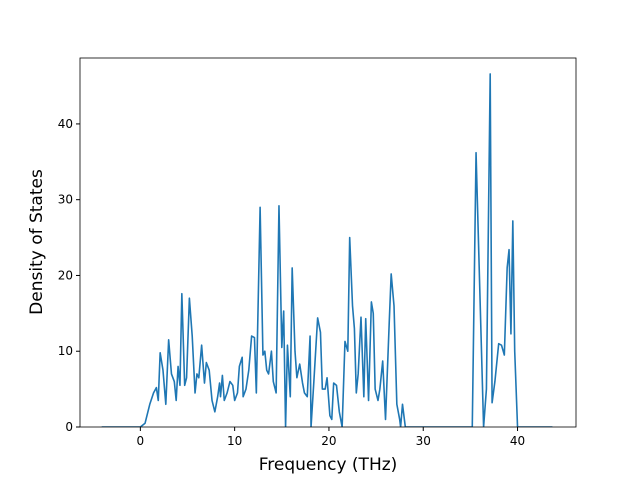  What do you see at coordinates (65, 200) in the screenshot?
I see `y-tick-label: 30` at bounding box center [65, 200].